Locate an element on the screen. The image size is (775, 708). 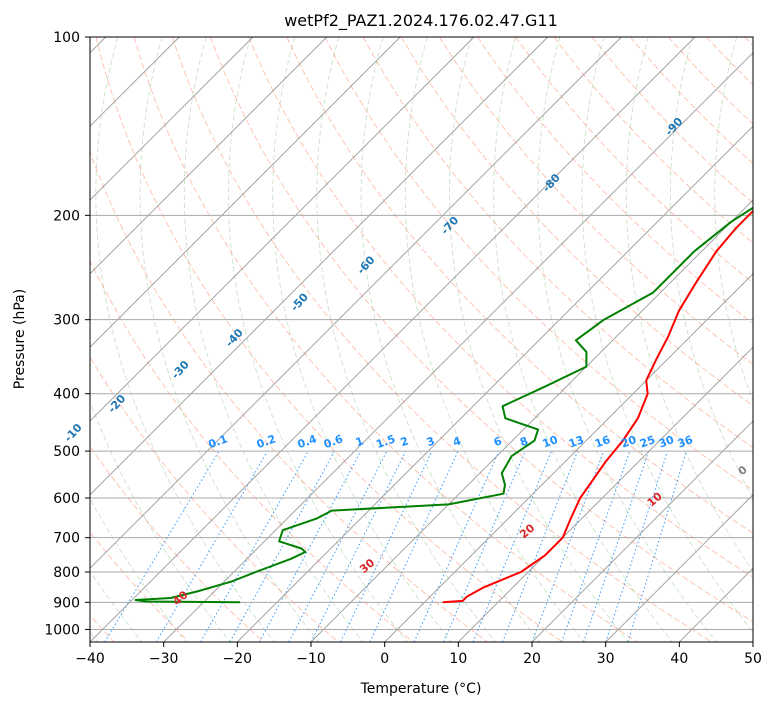
y-tick-label: 600 is located at coordinates (66, 499).